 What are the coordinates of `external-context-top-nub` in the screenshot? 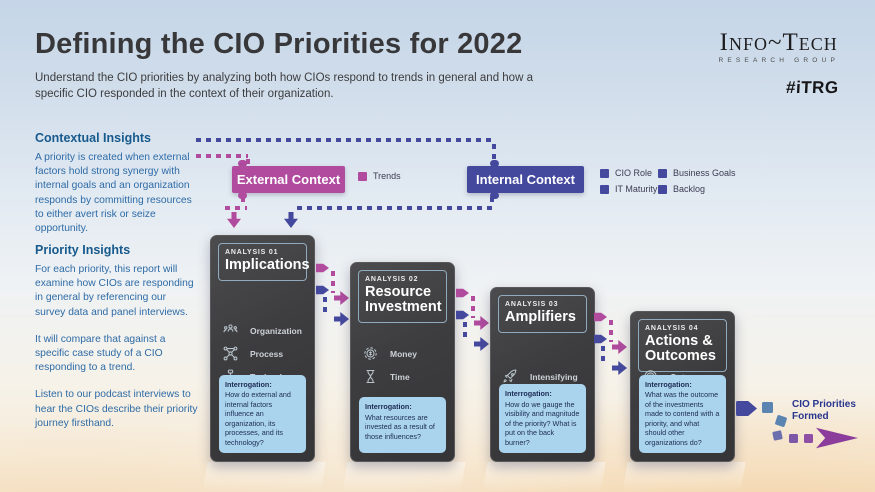 It's located at (242, 163).